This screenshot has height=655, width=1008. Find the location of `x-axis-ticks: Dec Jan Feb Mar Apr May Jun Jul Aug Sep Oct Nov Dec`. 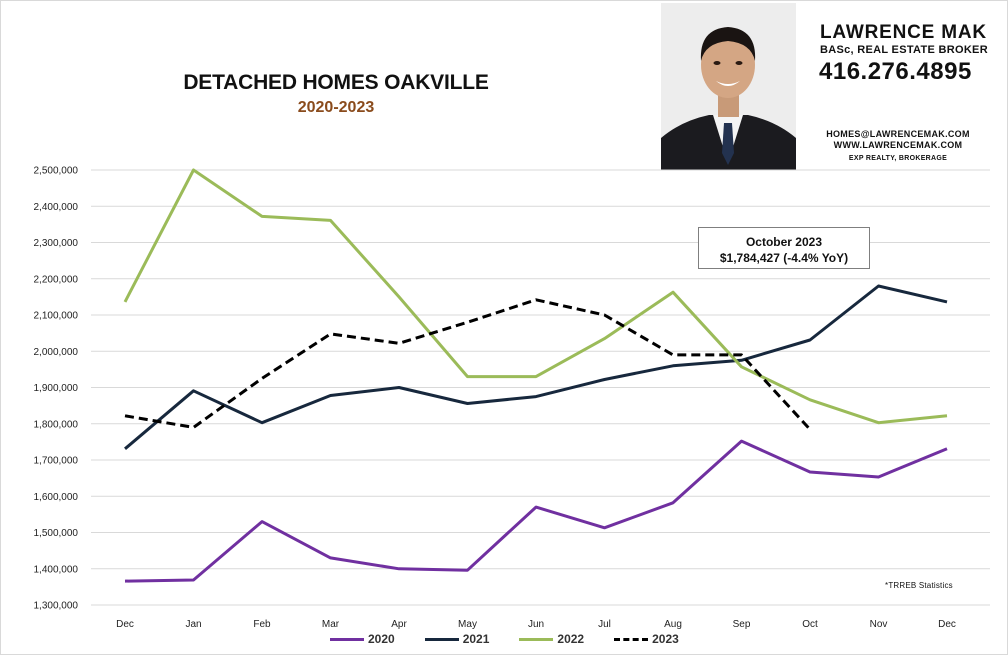

x-axis-ticks: Dec Jan Feb Mar Apr May Jun Jul Aug Sep Oct Nov Dec is located at coordinates (536, 624).